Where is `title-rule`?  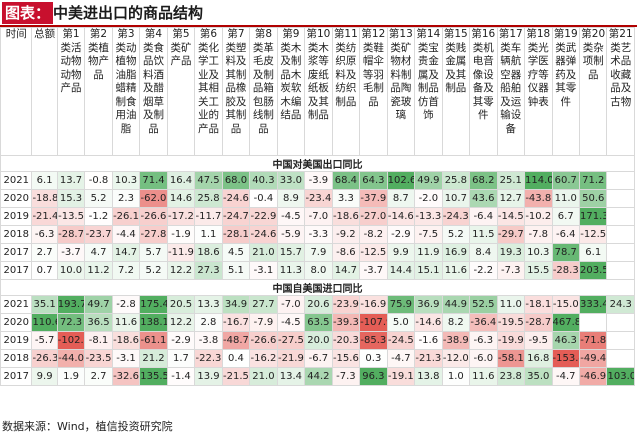
title-rule is located at coordinates (318, 26).